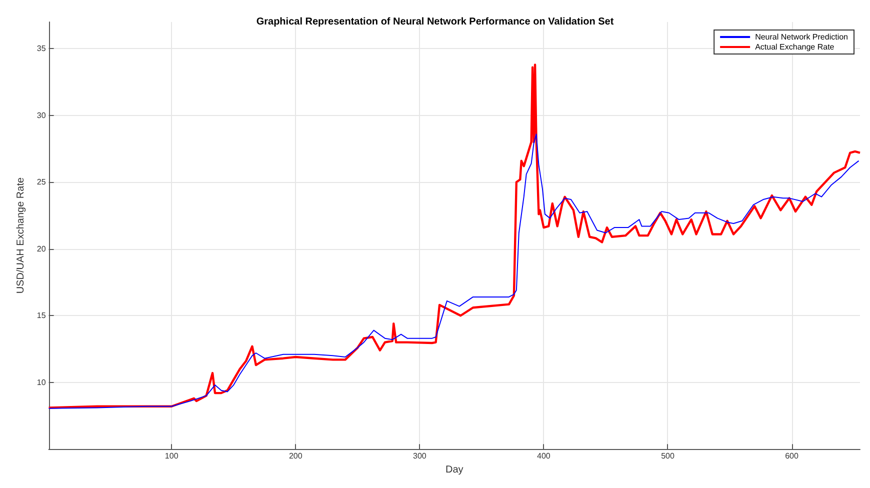 The height and width of the screenshot is (488, 870). What do you see at coordinates (171, 456) in the screenshot?
I see `x-tick-label: 100` at bounding box center [171, 456].